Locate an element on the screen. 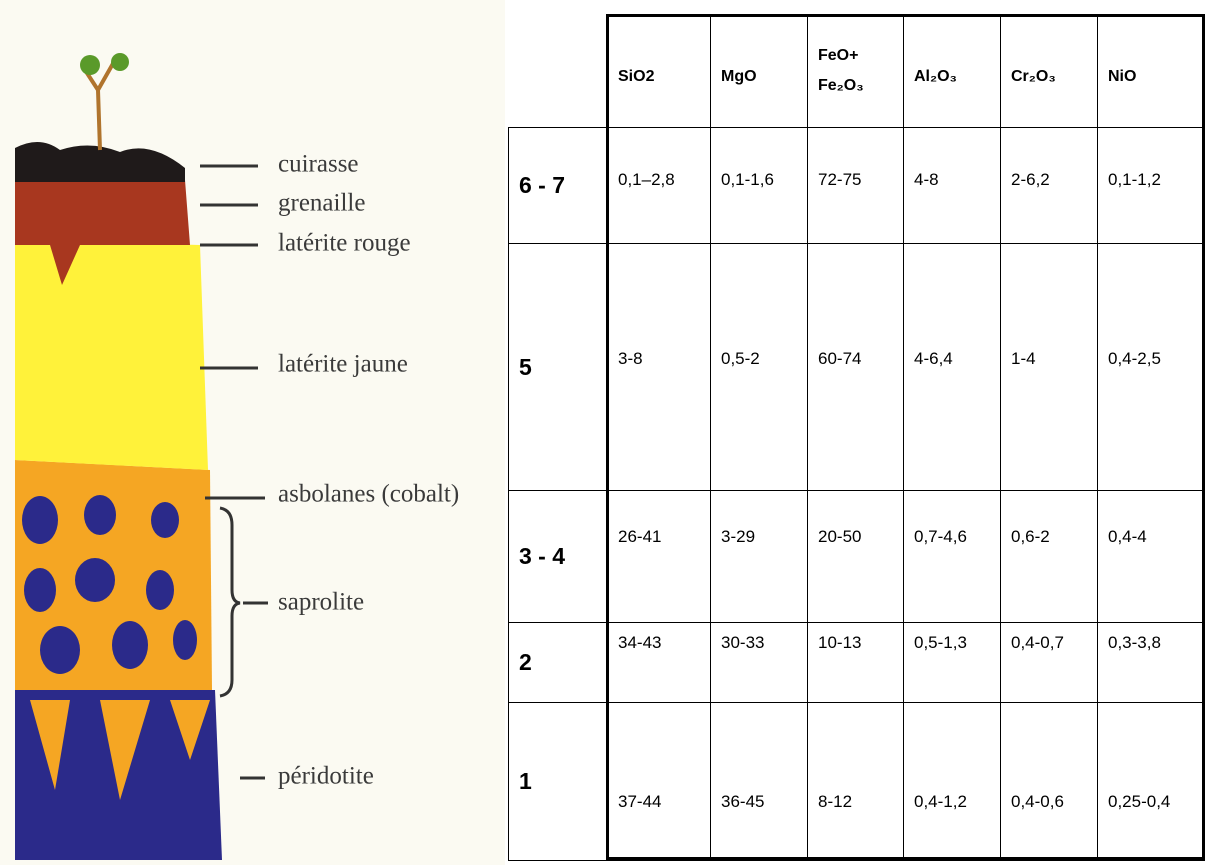 This screenshot has height=865, width=1208. header-cell: NiO is located at coordinates (1151, 71).